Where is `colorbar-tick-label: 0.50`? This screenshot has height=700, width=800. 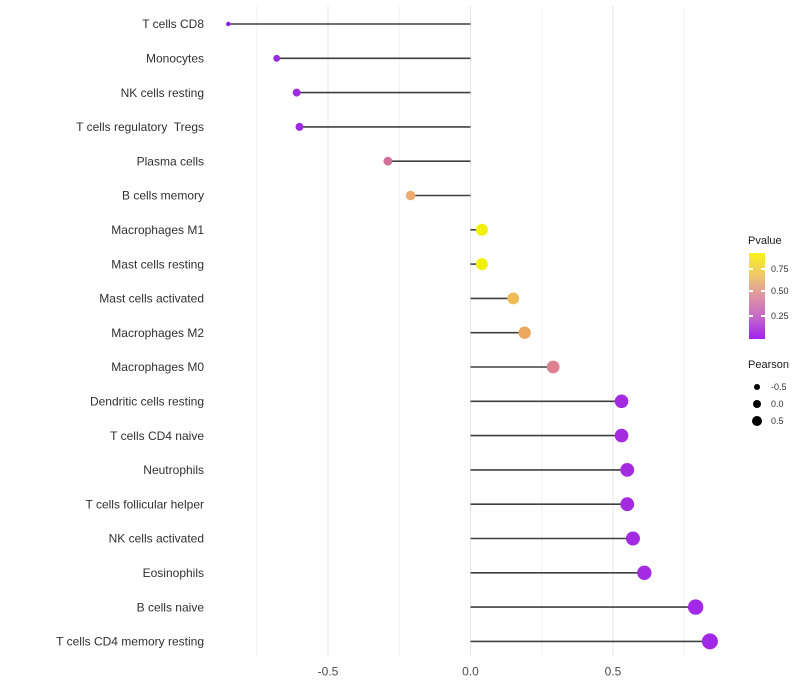
colorbar-tick-label: 0.50 is located at coordinates (780, 291).